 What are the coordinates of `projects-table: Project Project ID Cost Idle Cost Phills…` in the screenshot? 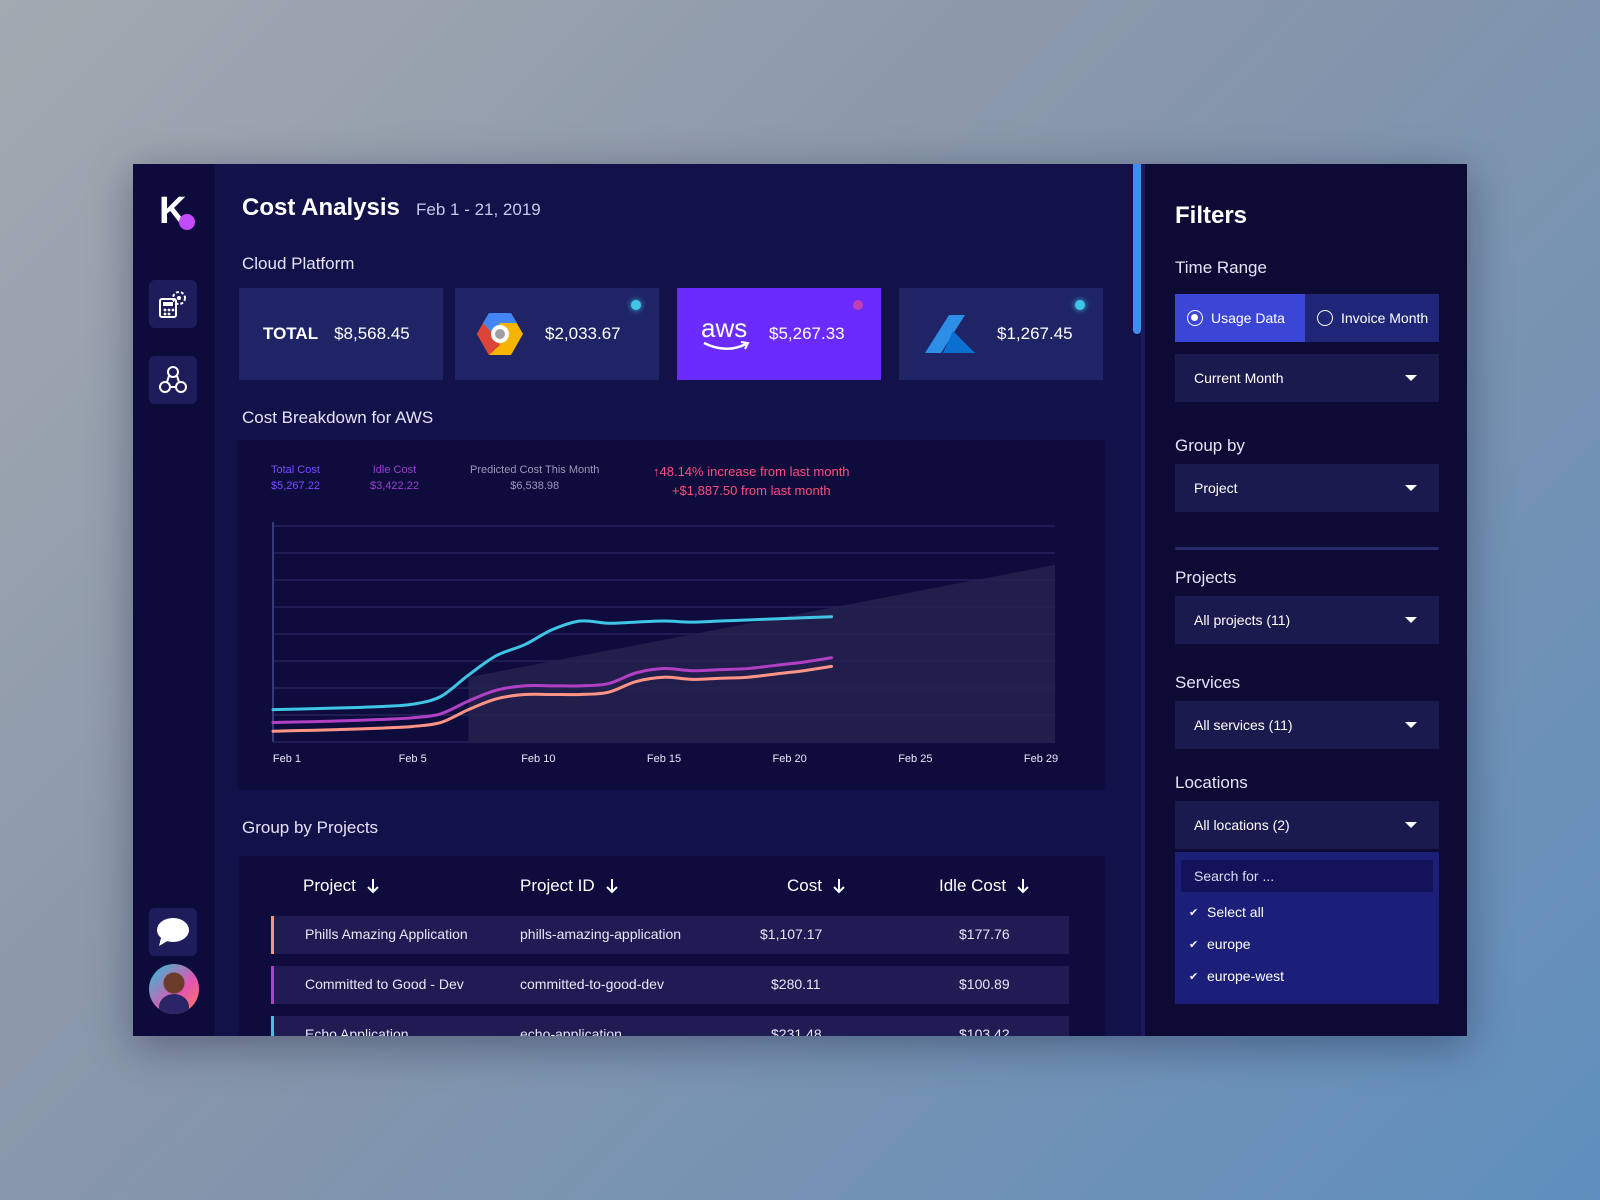 It's located at (672, 946).